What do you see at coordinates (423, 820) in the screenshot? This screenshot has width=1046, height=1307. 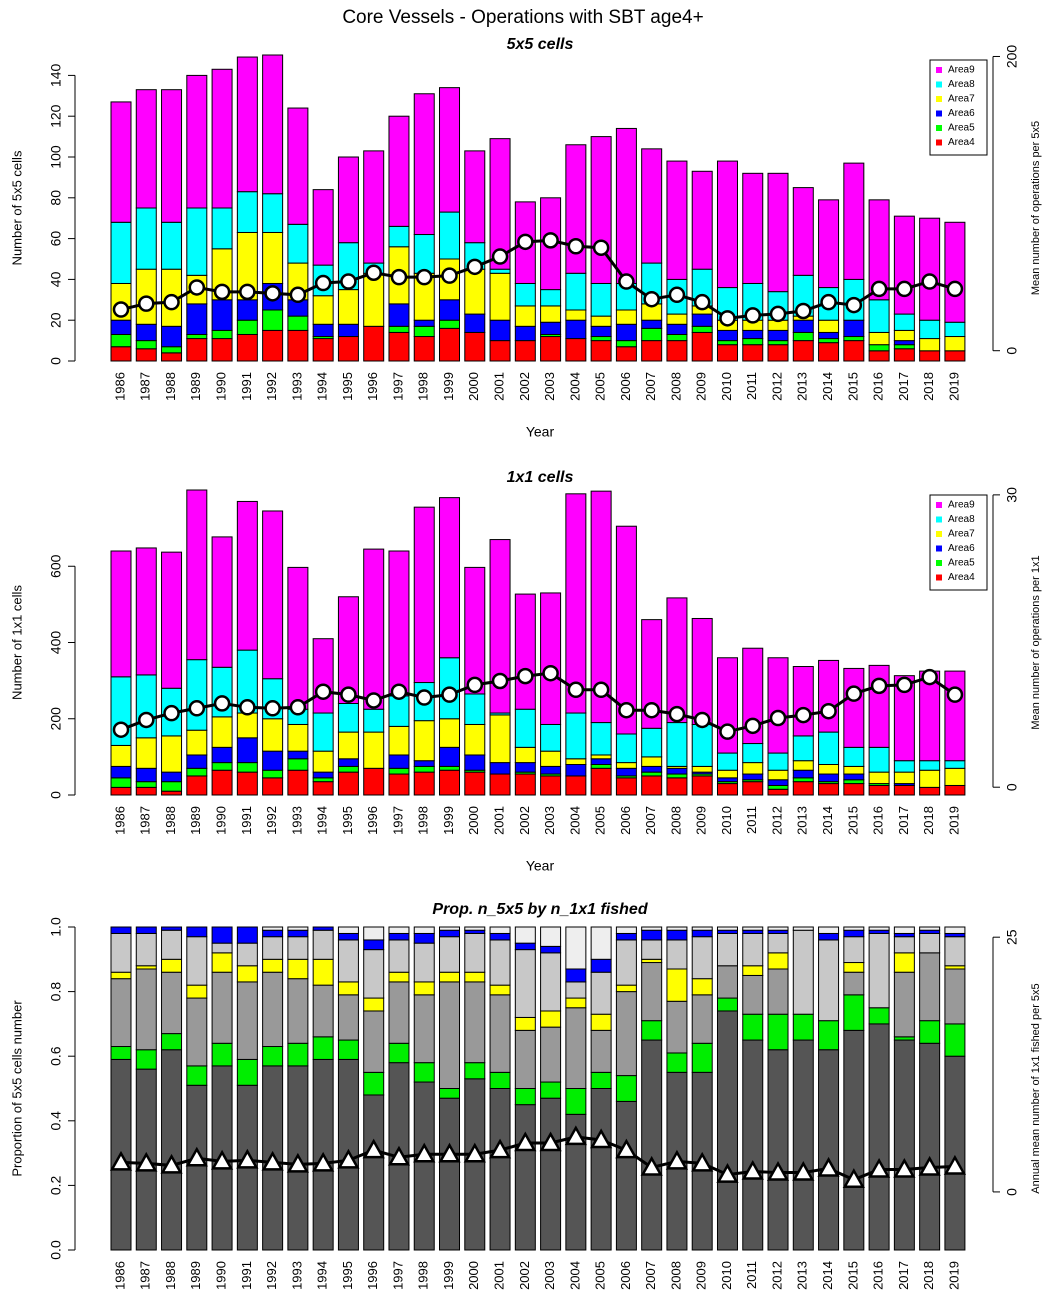 I see `x-tick-label: 1998` at bounding box center [423, 820].